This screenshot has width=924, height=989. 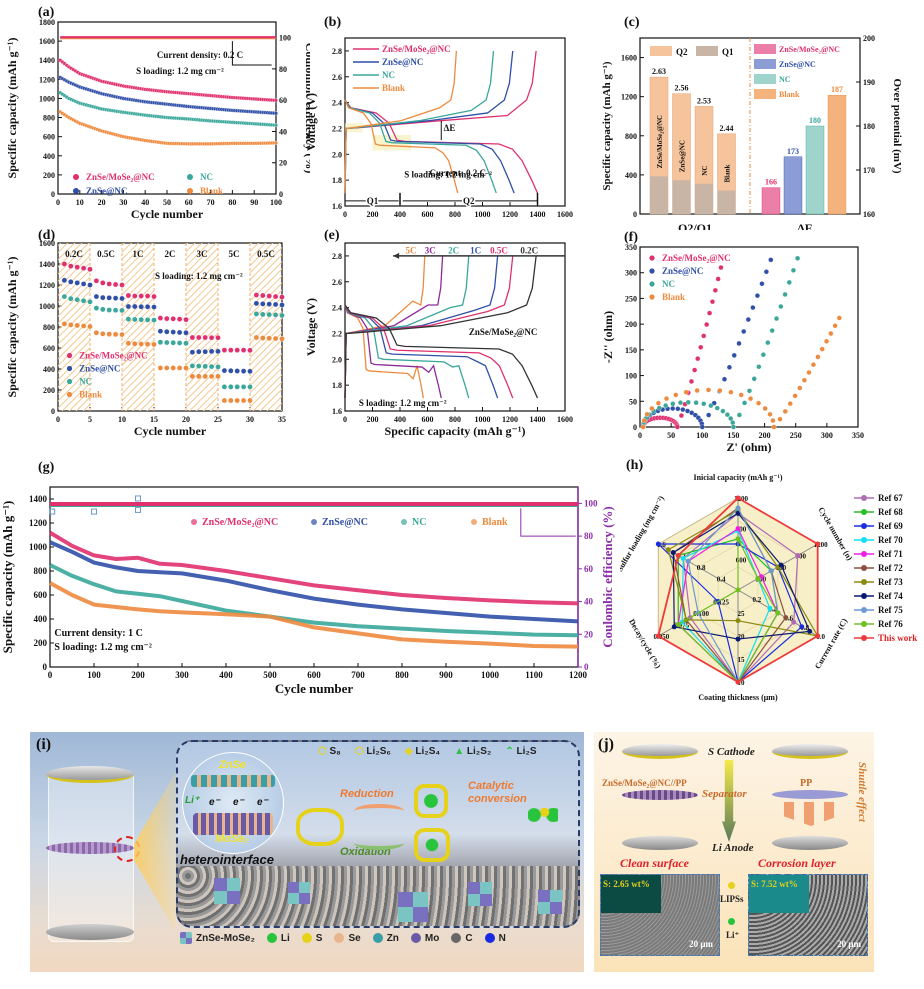 What do you see at coordinates (862, 792) in the screenshot?
I see `shuttle-label: Shuttle effect` at bounding box center [862, 792].